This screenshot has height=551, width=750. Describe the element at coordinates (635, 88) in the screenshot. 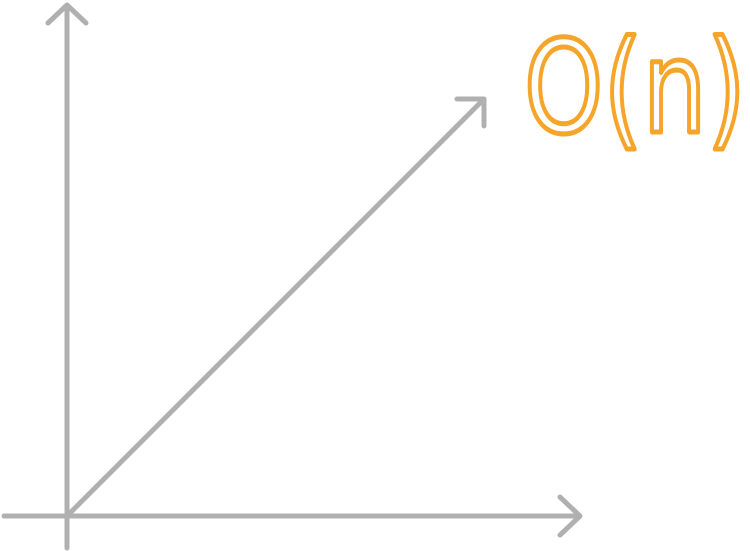

I see `complexity-label: O(n)` at that location.